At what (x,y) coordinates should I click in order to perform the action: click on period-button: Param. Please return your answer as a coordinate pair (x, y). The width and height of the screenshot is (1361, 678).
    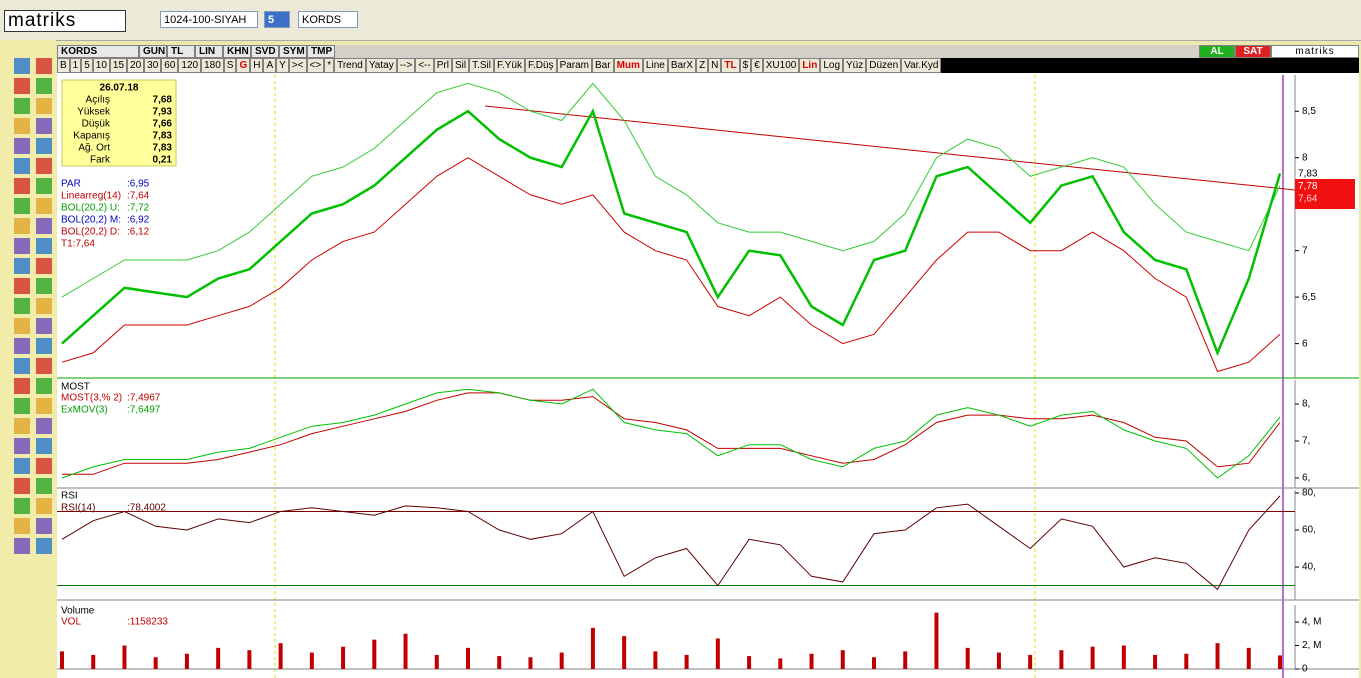
    Looking at the image, I should click on (574, 65).